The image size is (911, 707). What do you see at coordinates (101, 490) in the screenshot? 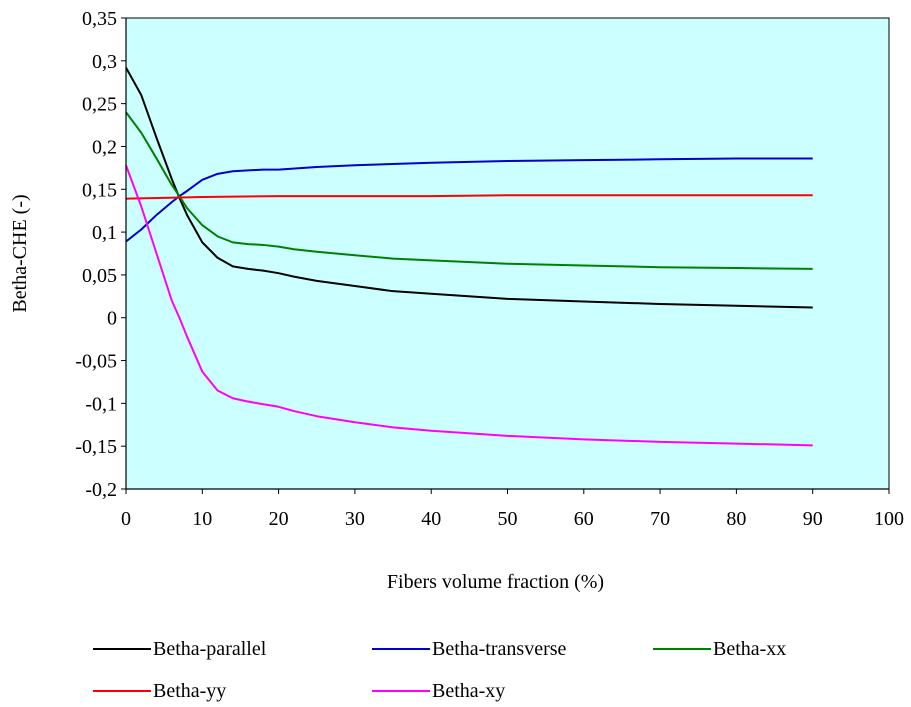
I see `y-tick-label: -0,2` at bounding box center [101, 490].